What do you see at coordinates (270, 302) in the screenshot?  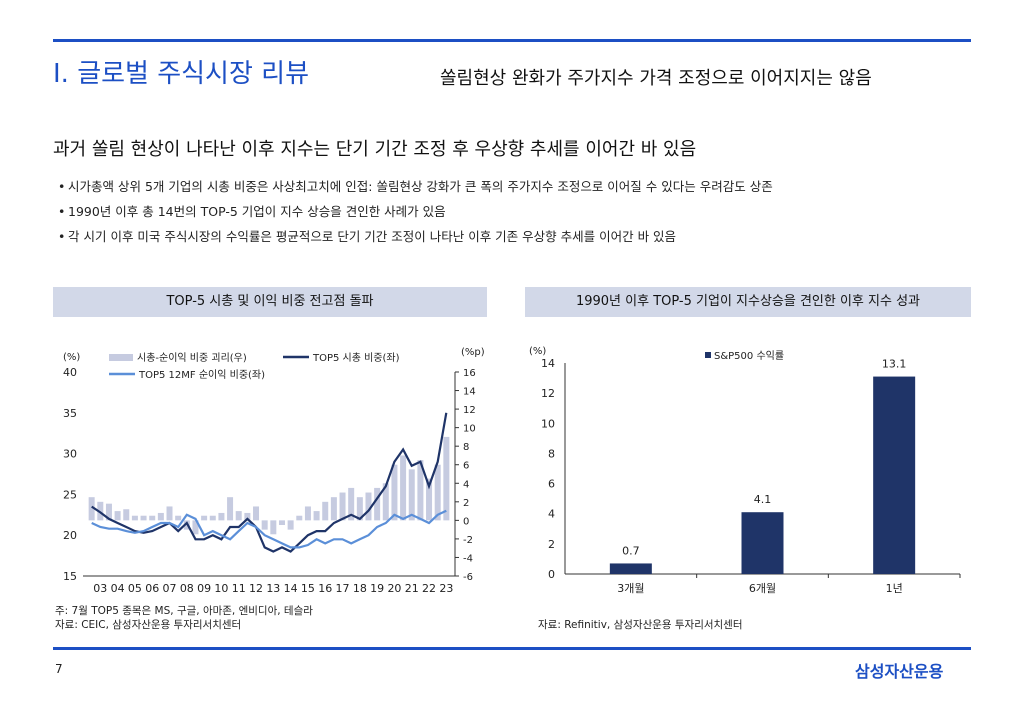 I see `left-chart-header: TOP-5 시총 및 이익 비중 전고점 돌파` at bounding box center [270, 302].